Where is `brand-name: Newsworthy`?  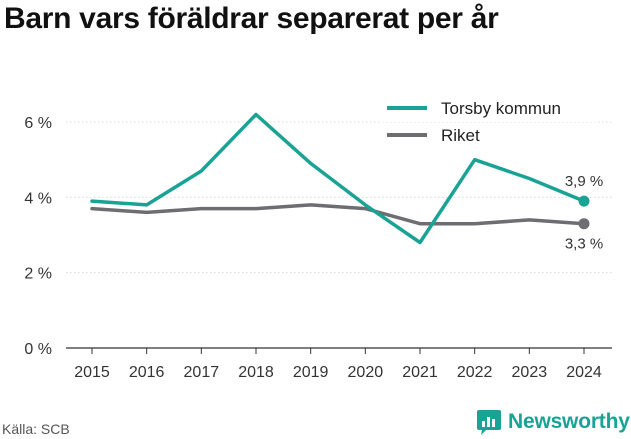
brand-name: Newsworthy is located at coordinates (569, 421).